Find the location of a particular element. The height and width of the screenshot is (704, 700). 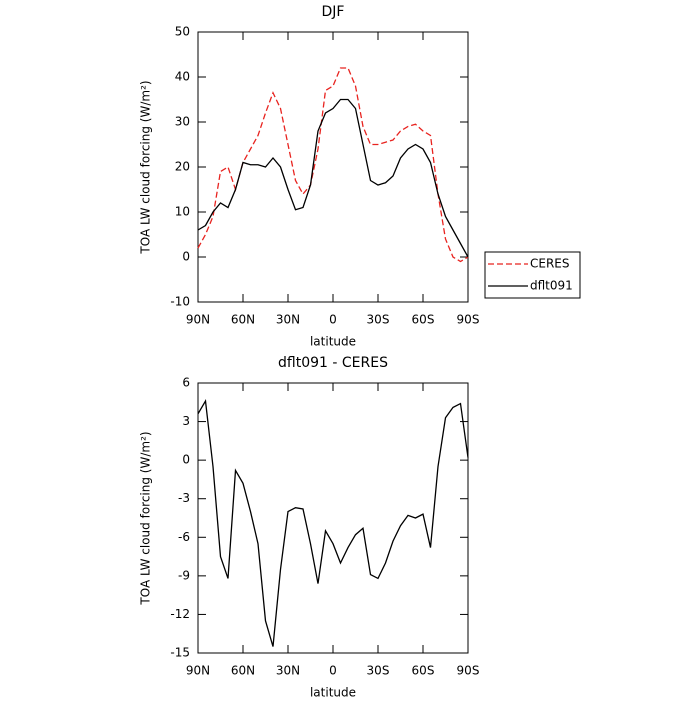

y-tick-label: -10 is located at coordinates (180, 302).